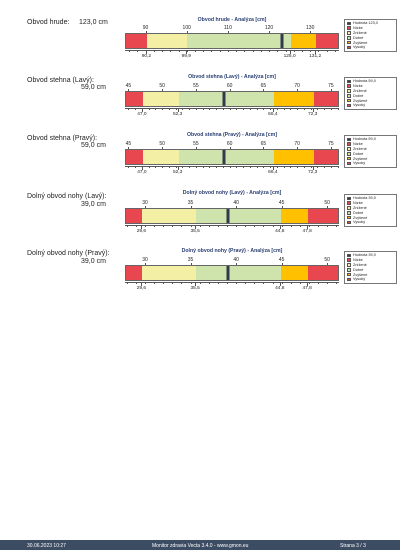 The image size is (400, 550). What do you see at coordinates (331, 86) in the screenshot?
I see `axis-tick-label: 75` at bounding box center [331, 86].